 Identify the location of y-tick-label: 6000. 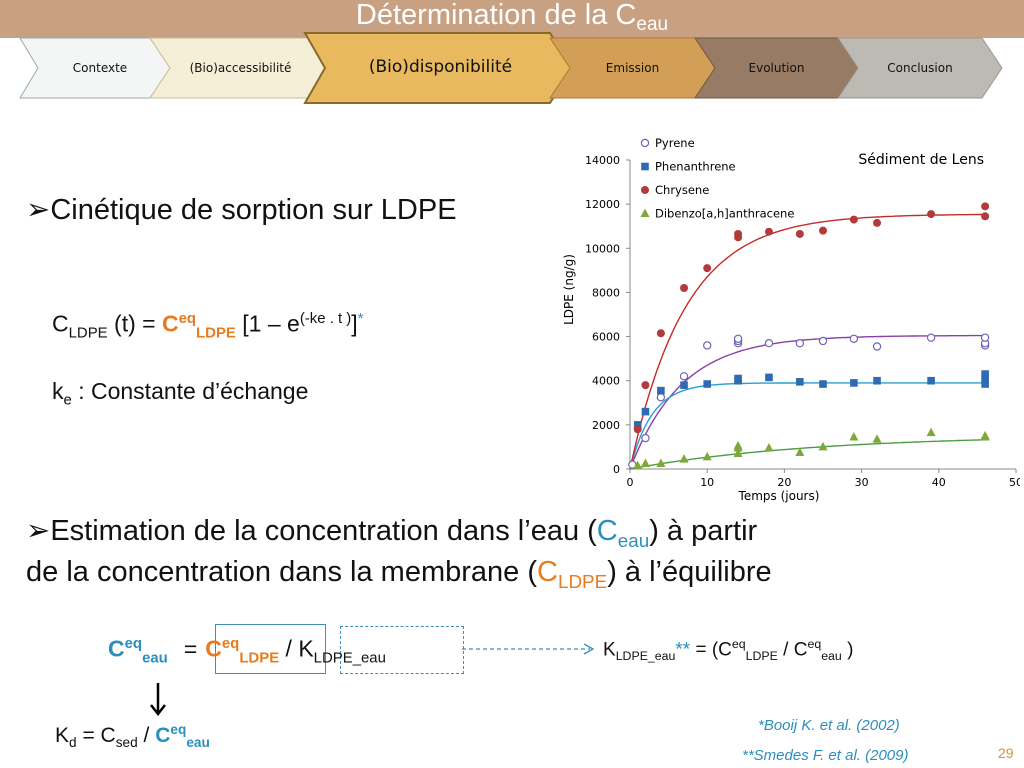
(606, 337).